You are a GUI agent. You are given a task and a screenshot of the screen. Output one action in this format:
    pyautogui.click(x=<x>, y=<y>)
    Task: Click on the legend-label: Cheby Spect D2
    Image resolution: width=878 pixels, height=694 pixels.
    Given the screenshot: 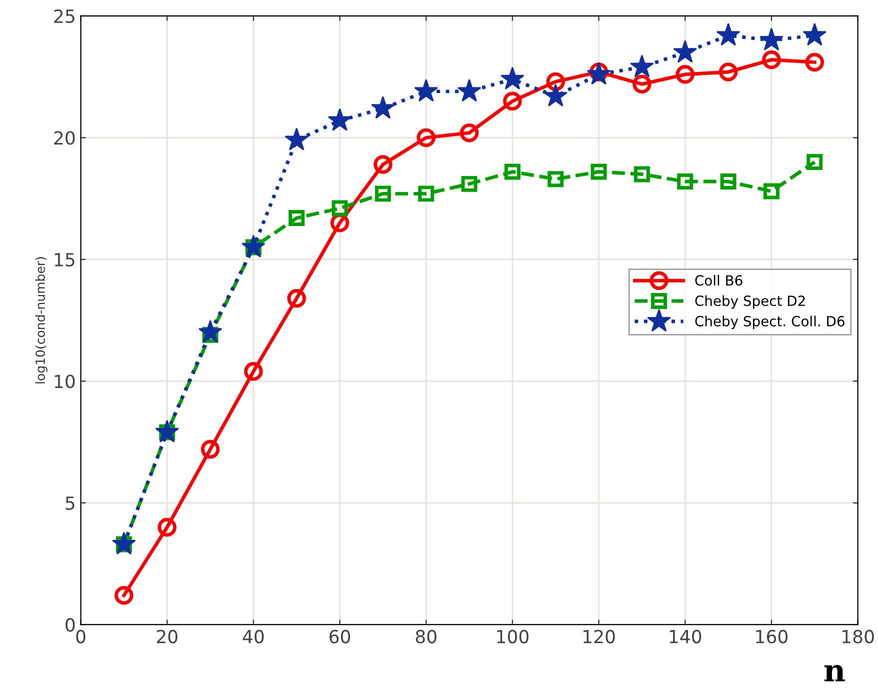 What is the action you would take?
    pyautogui.click(x=750, y=302)
    